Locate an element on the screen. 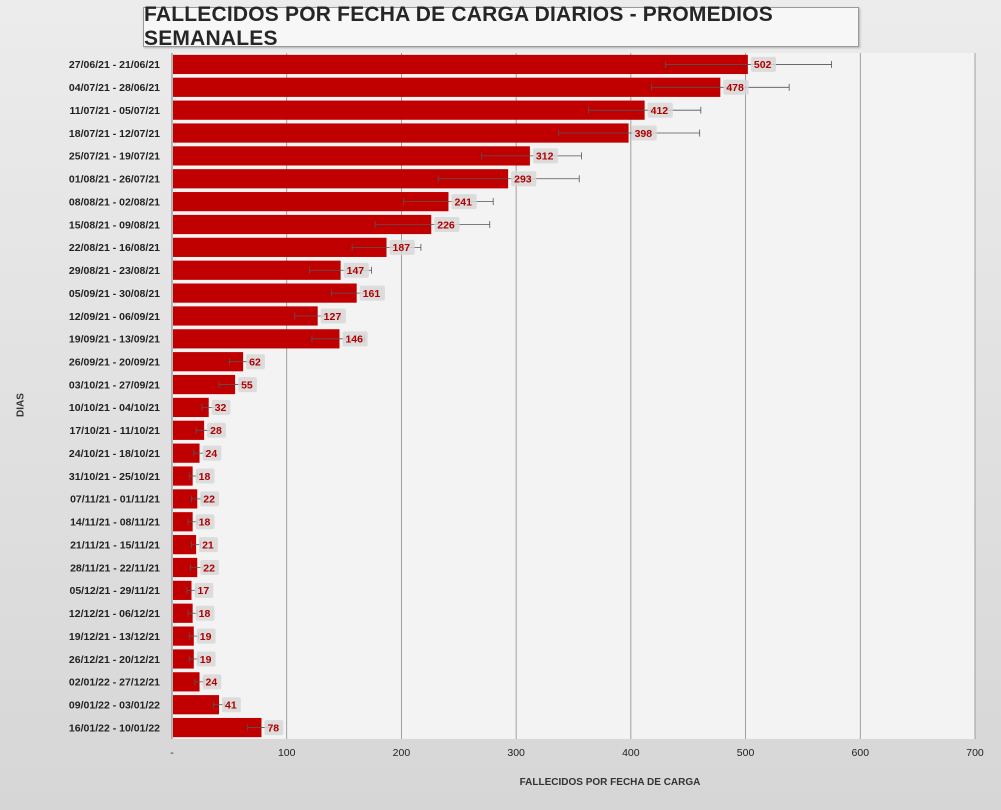  category-label: 16/01/22 - 10/01/22 is located at coordinates (114, 728).